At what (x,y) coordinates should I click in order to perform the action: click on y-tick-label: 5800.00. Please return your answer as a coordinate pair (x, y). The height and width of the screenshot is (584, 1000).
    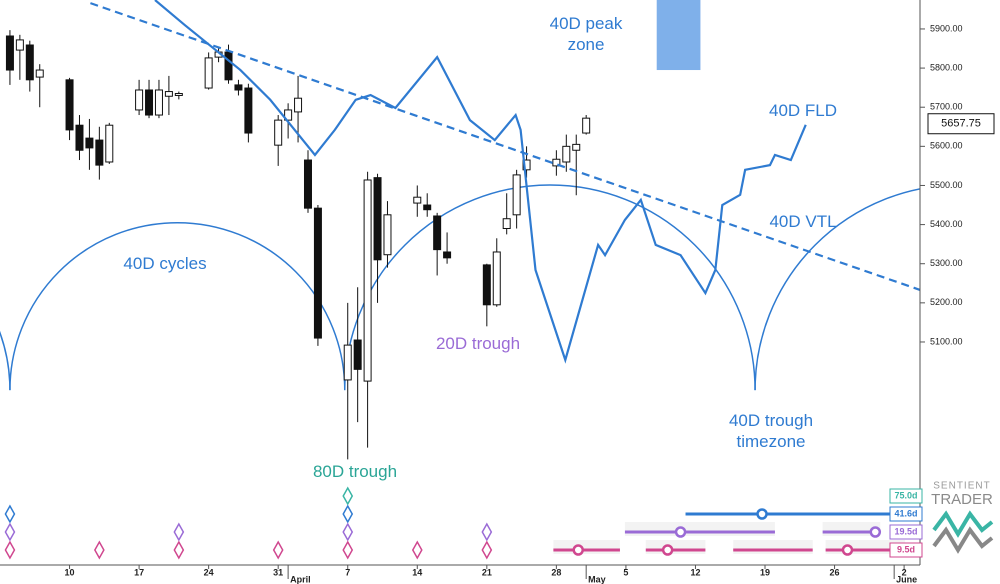
    Looking at the image, I should click on (946, 67).